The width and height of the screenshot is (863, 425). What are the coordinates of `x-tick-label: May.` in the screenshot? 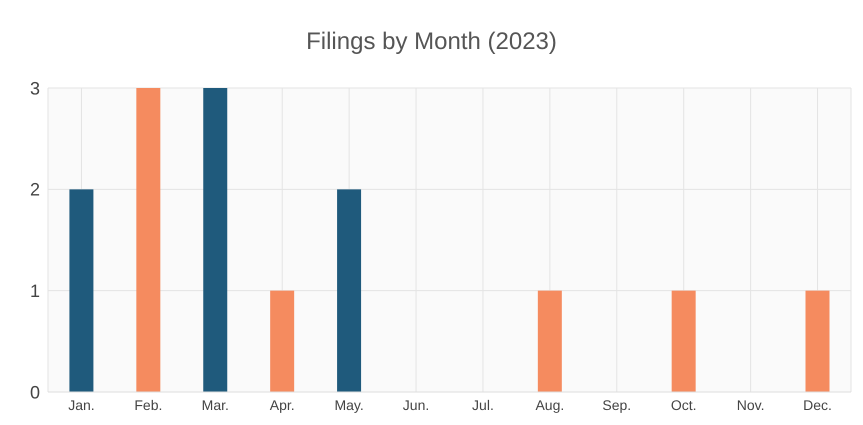 It's located at (349, 404).